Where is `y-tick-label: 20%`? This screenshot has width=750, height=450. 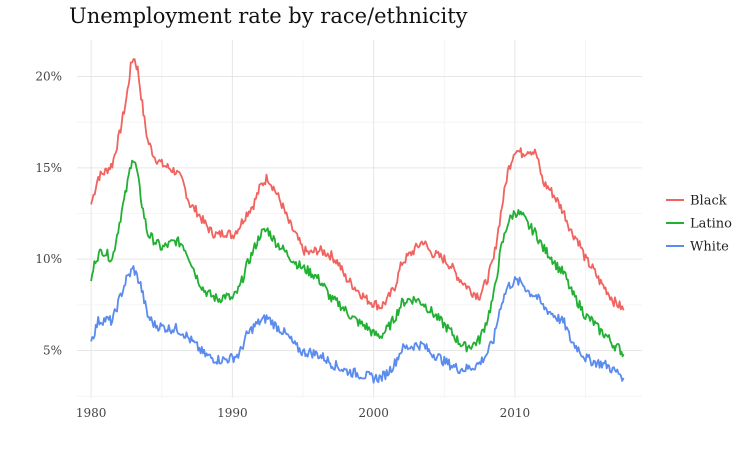 y-tick-label: 20% is located at coordinates (48, 77).